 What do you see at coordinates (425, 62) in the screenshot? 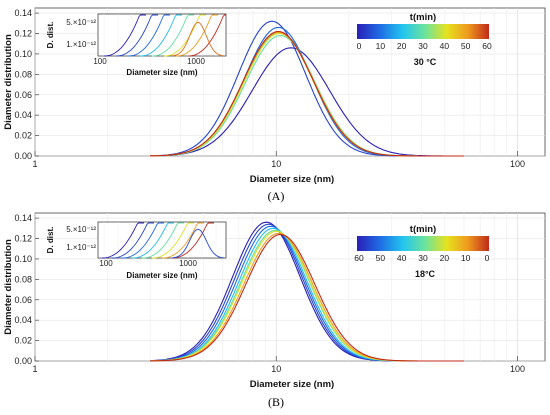
I see `temperature-label-a: 30 °C` at bounding box center [425, 62].